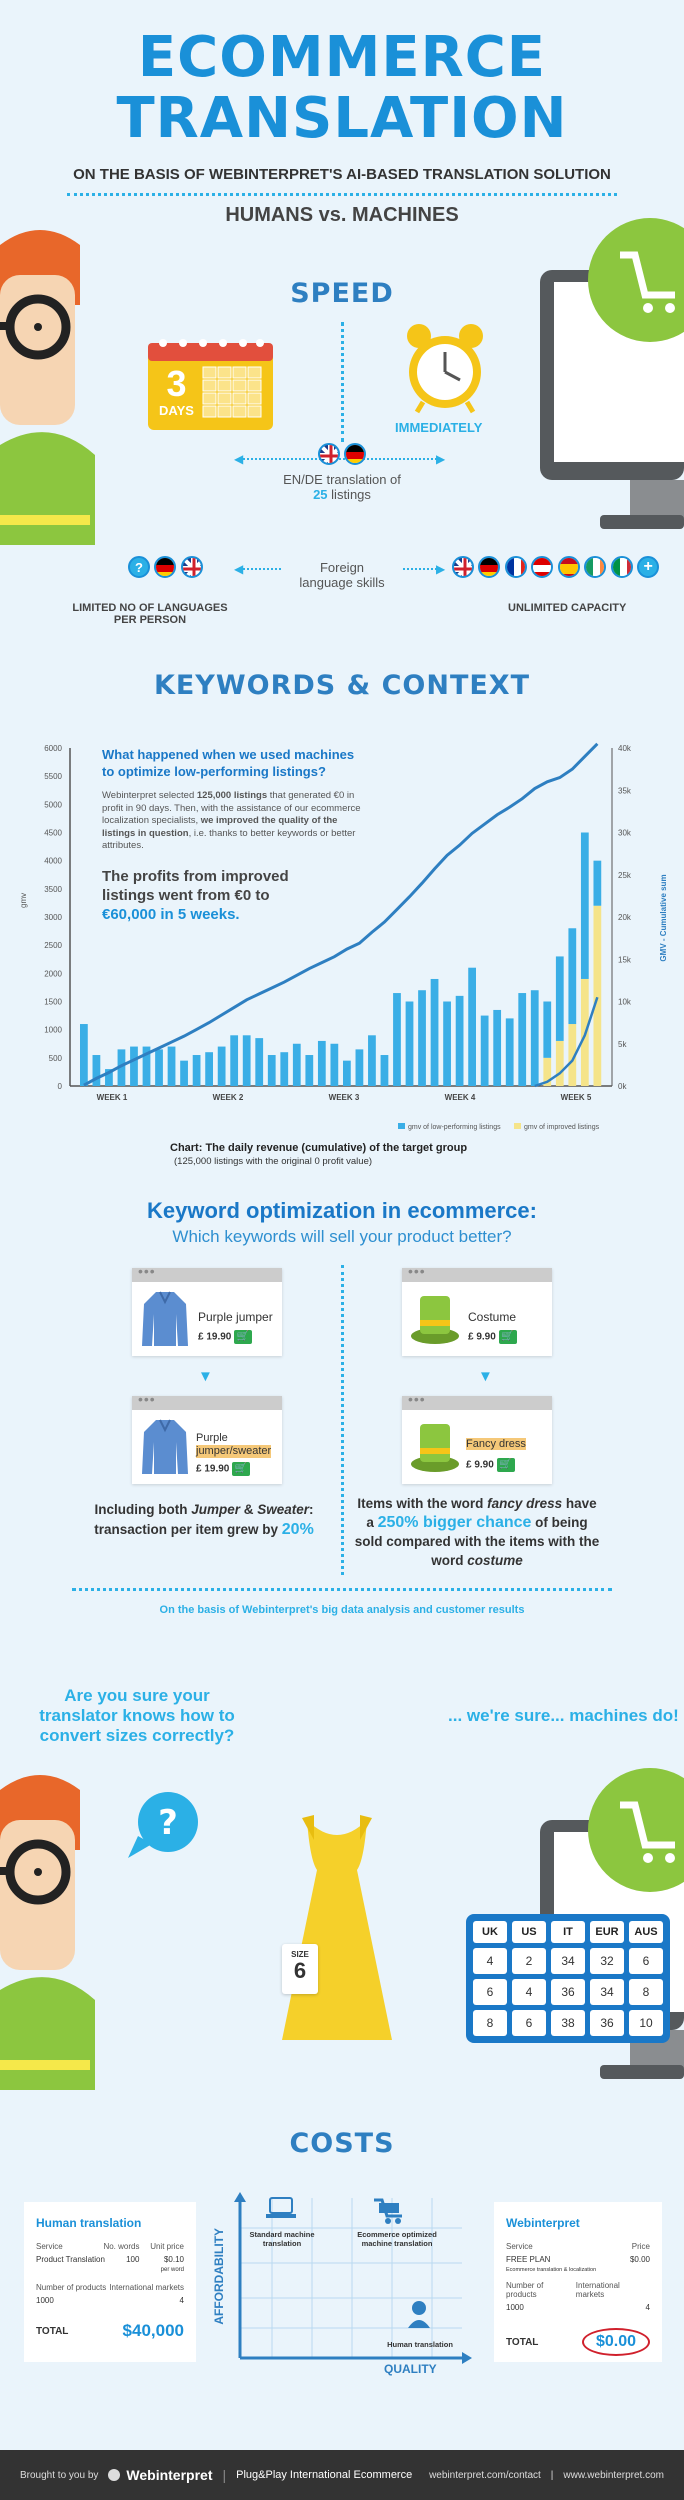  I want to click on y2-tick-label: 15k, so click(625, 959).